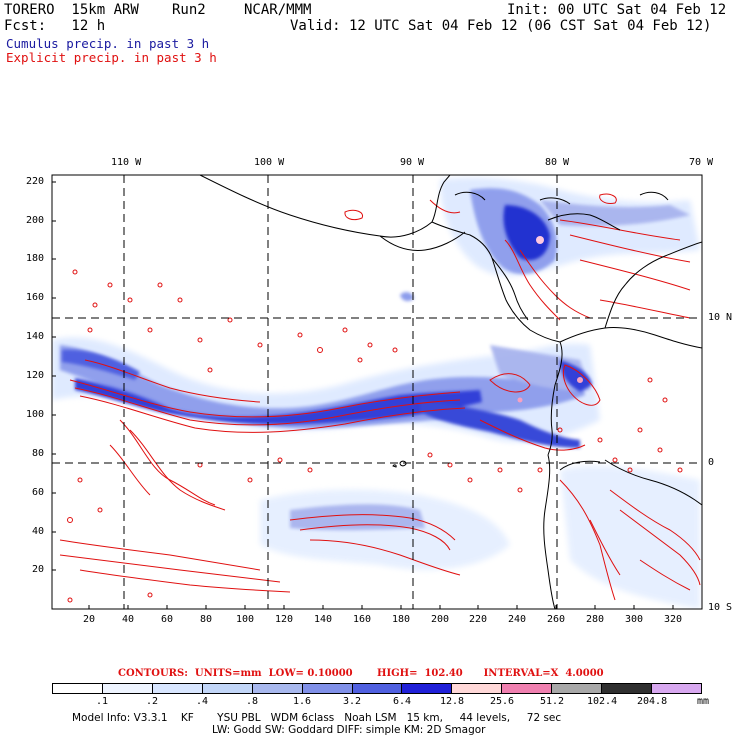  What do you see at coordinates (35, 220) in the screenshot?
I see `y-tick: 200` at bounding box center [35, 220].